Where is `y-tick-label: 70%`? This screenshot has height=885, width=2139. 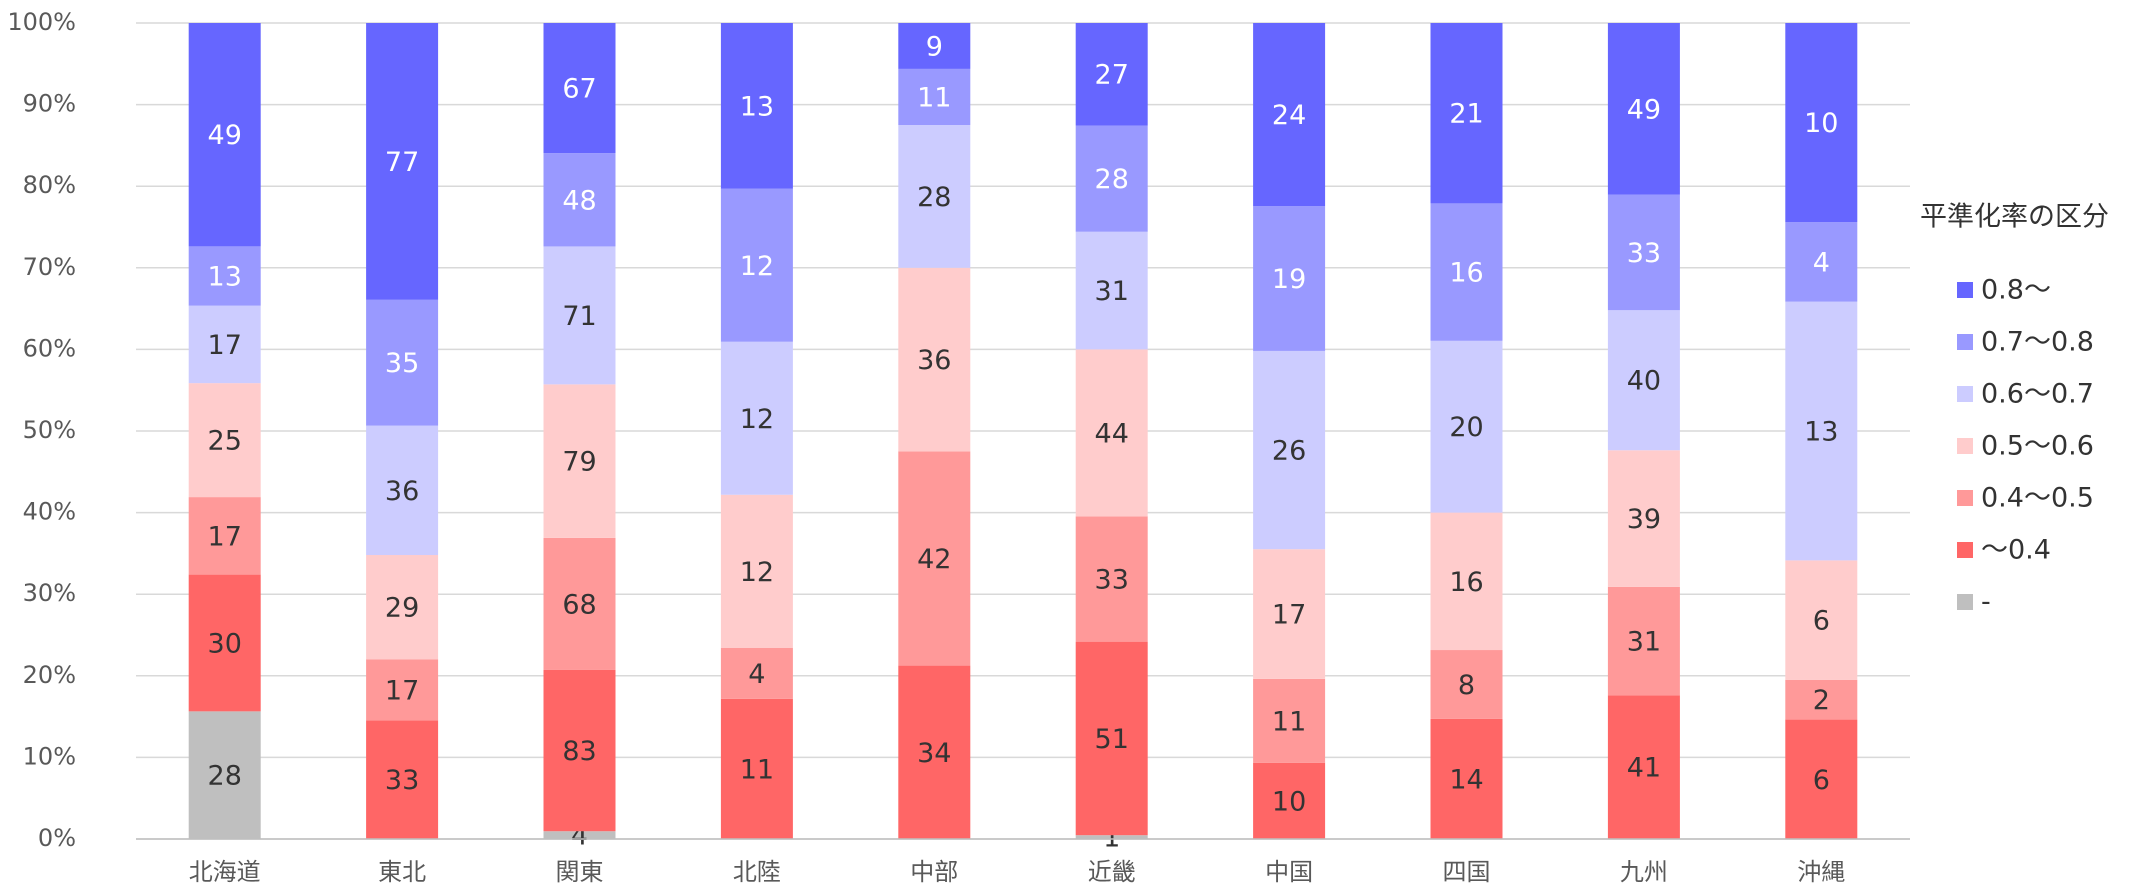 y-tick-label: 70% is located at coordinates (49, 267).